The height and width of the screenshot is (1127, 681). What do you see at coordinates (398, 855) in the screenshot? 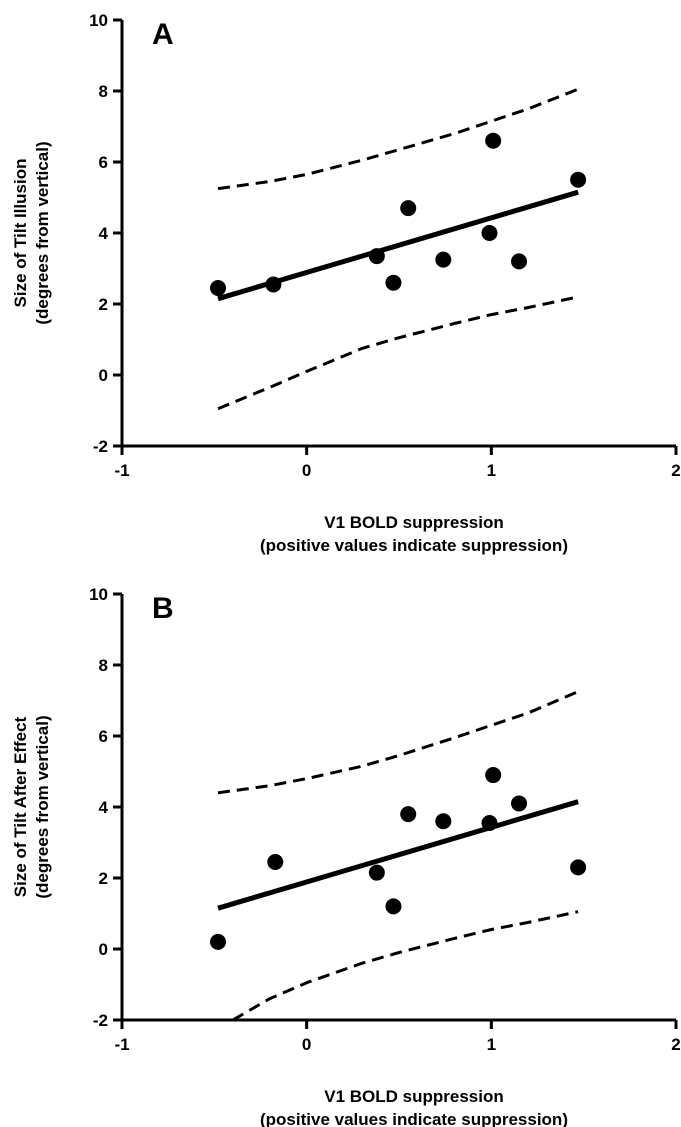
I see `regression-line` at bounding box center [398, 855].